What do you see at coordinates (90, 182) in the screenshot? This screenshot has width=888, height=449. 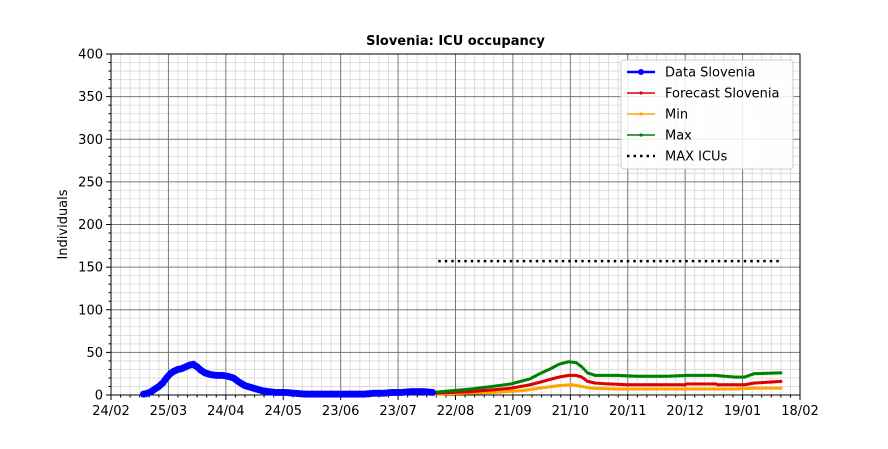 I see `y-tick-label: 250` at bounding box center [90, 182].